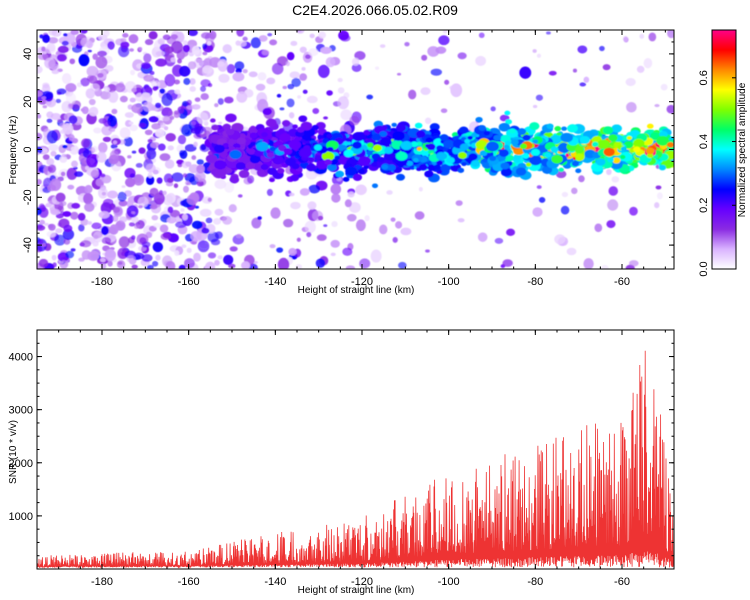  I want to click on colorbar-tick-label: 0.6, so click(704, 77).